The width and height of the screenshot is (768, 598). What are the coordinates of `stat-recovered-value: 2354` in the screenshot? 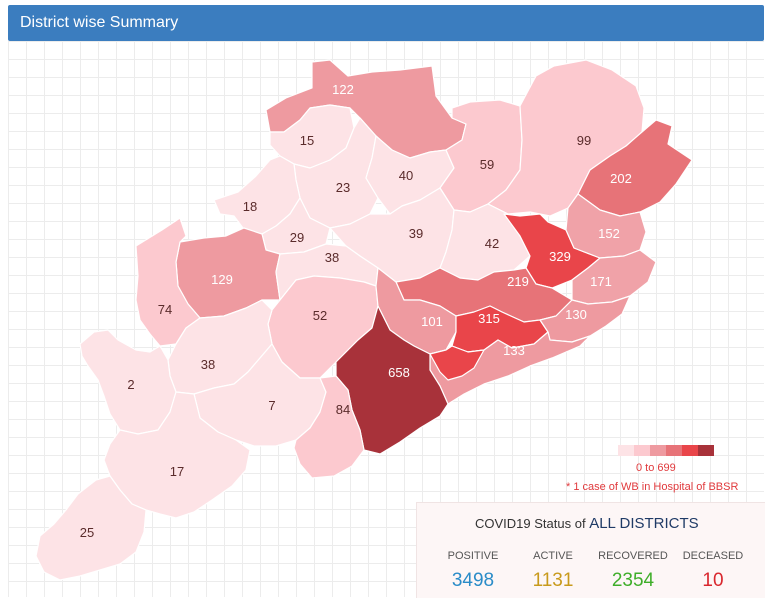 It's located at (633, 580).